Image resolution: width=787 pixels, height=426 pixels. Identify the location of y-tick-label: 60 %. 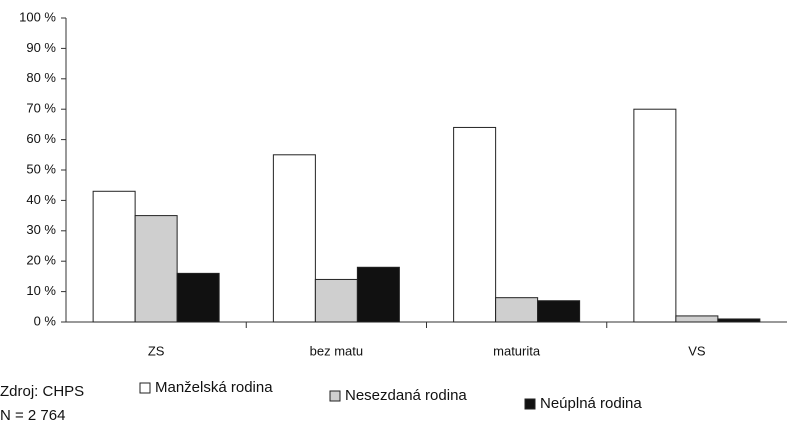
(41, 138).